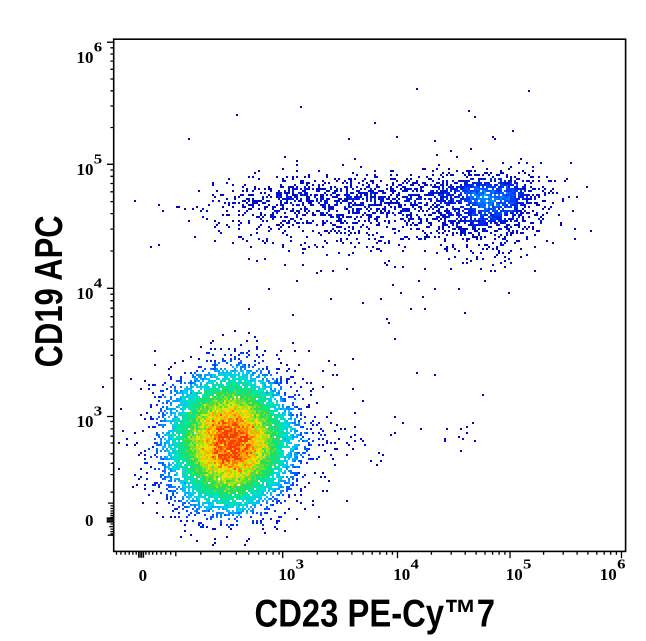 The height and width of the screenshot is (641, 646). I want to click on svg-text: CD19 APC, so click(49, 291).